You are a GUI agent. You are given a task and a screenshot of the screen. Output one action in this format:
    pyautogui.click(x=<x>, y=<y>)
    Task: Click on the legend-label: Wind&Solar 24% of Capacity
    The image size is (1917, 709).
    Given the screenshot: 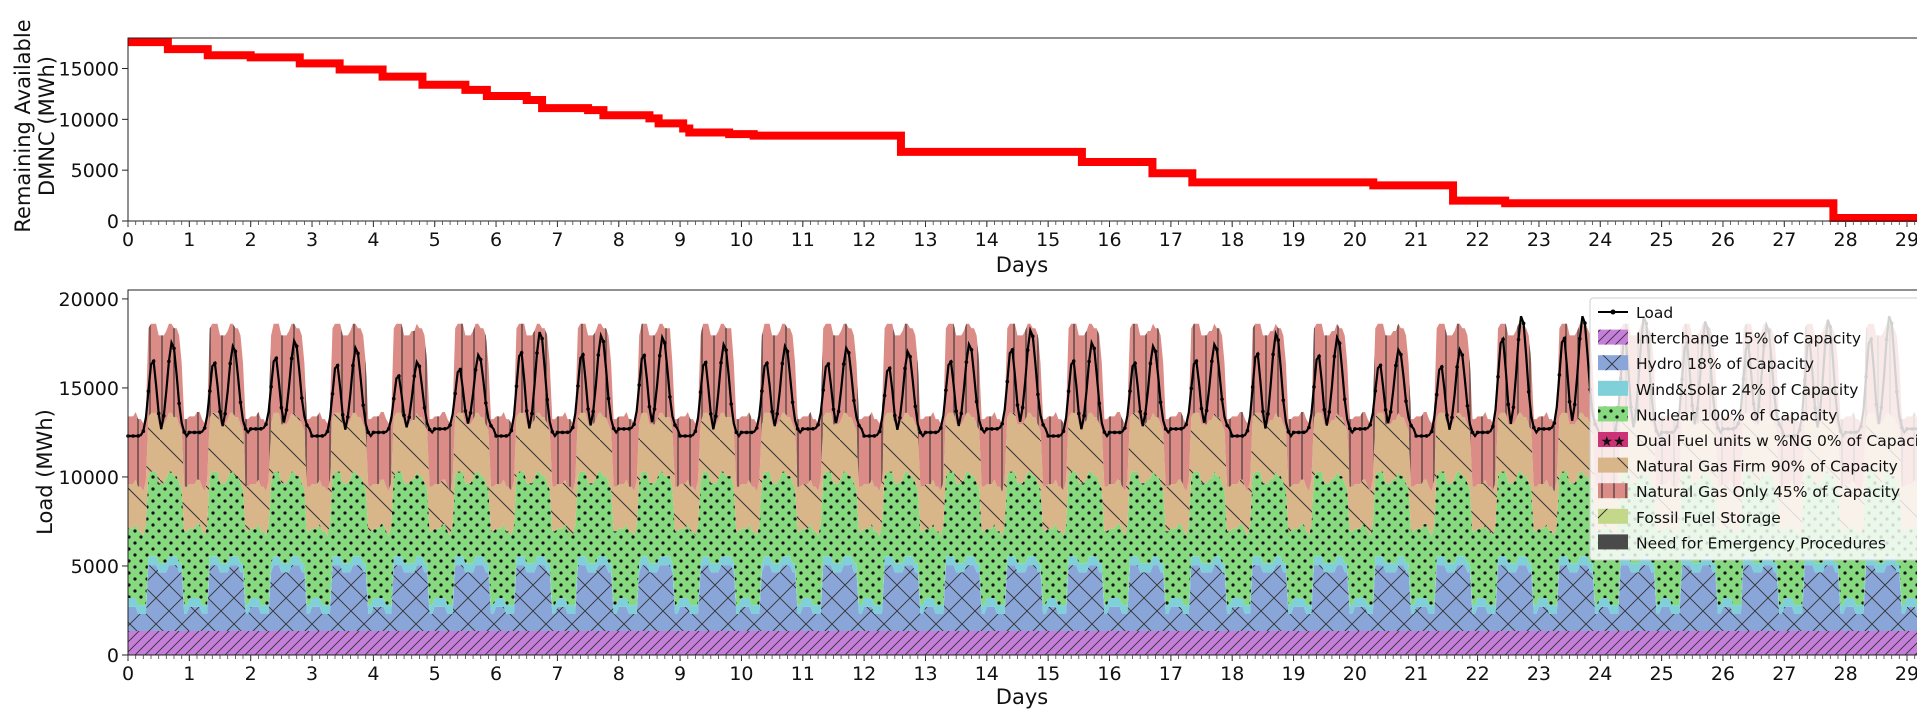 What is the action you would take?
    pyautogui.click(x=1747, y=390)
    